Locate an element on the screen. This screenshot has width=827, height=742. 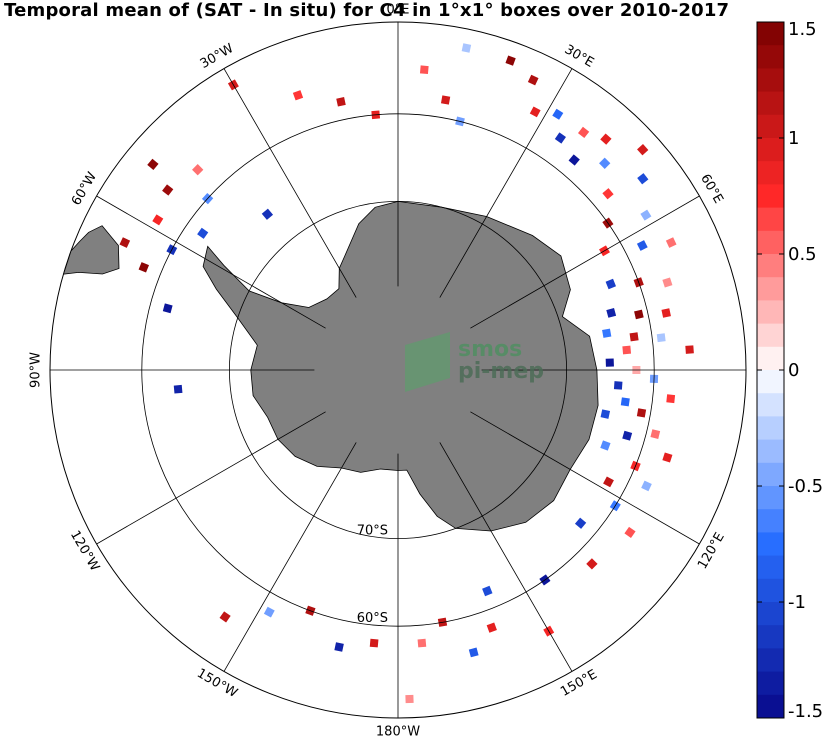
colorbar-tick-label: 1 is located at coordinates (793, 138).